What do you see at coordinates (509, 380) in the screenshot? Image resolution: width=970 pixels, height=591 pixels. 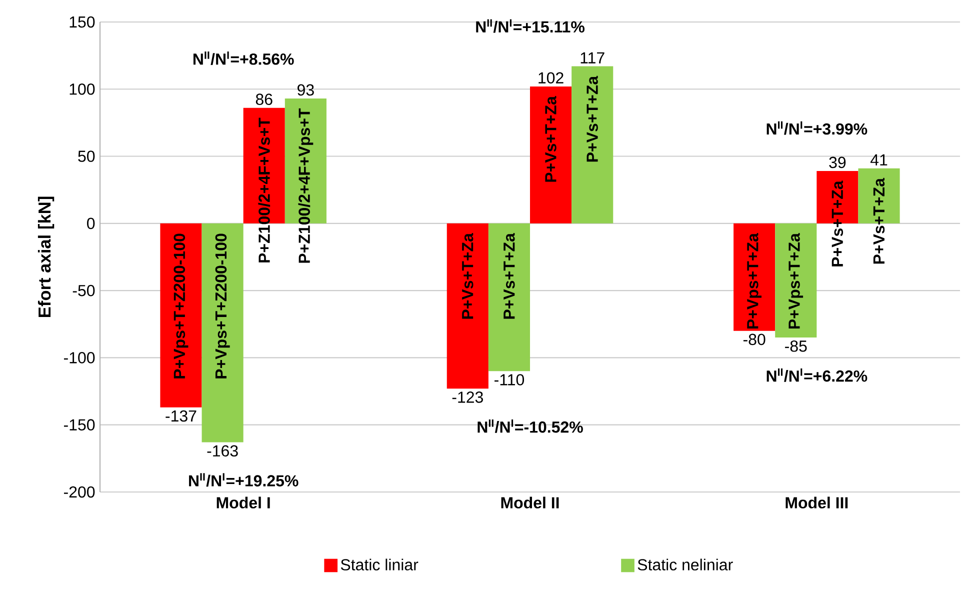 I see `data-label: -110` at bounding box center [509, 380].